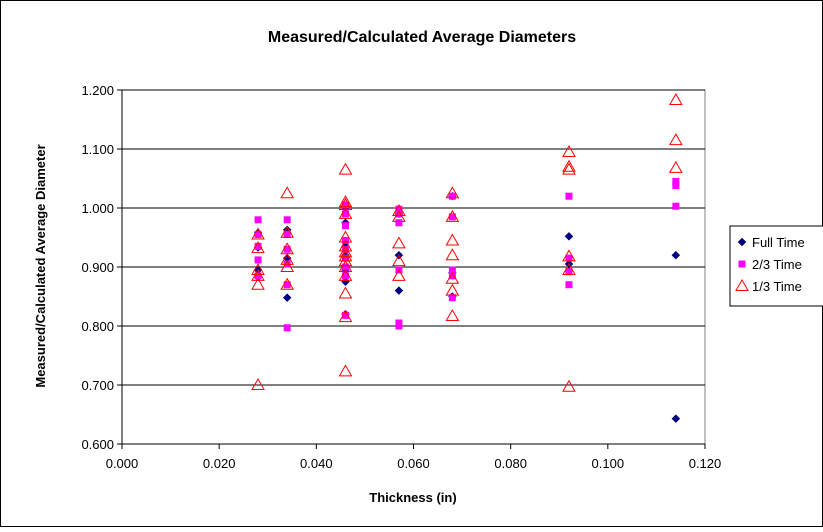 Image resolution: width=823 pixels, height=532 pixels. What do you see at coordinates (97, 326) in the screenshot?
I see `y-tick-label: 0.800` at bounding box center [97, 326].